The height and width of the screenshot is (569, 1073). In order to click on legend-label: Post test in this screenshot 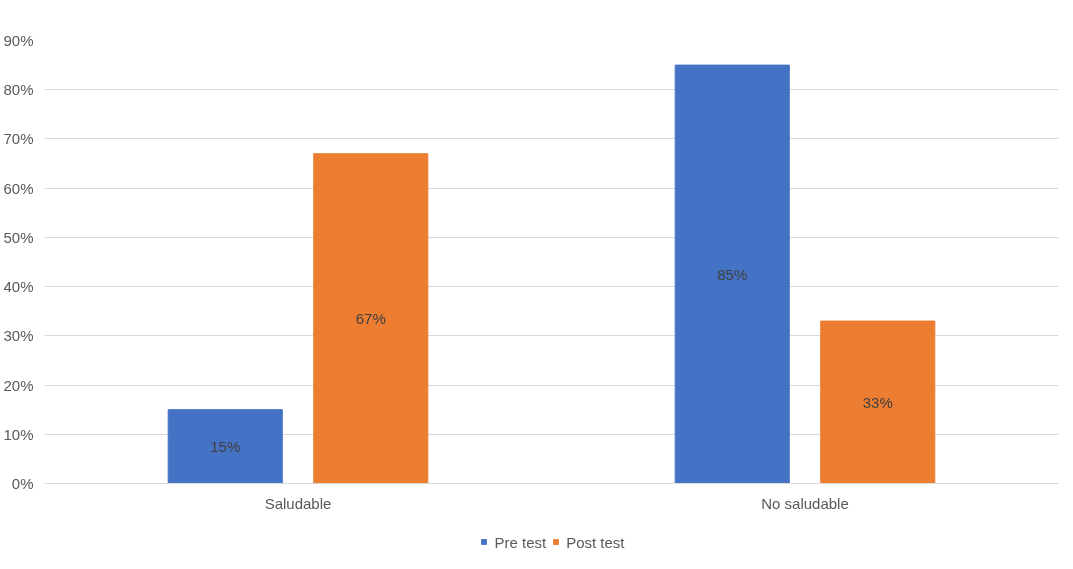, I will do `click(595, 541)`.